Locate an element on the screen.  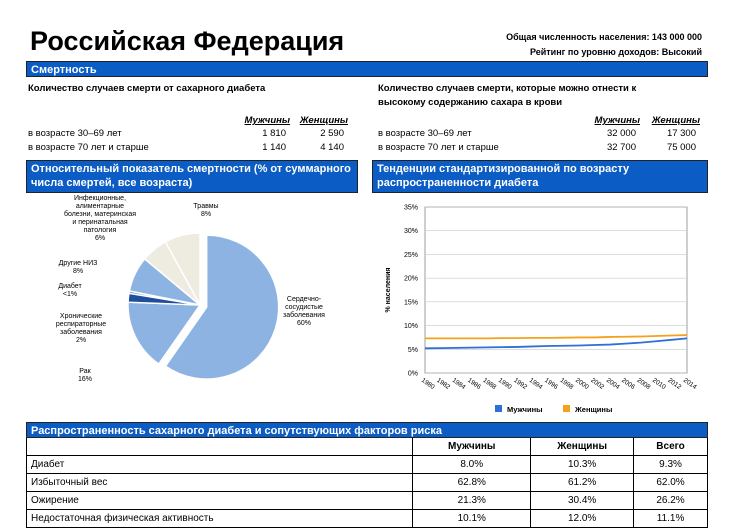
row-label: Избыточный вес is located at coordinates (219, 482).